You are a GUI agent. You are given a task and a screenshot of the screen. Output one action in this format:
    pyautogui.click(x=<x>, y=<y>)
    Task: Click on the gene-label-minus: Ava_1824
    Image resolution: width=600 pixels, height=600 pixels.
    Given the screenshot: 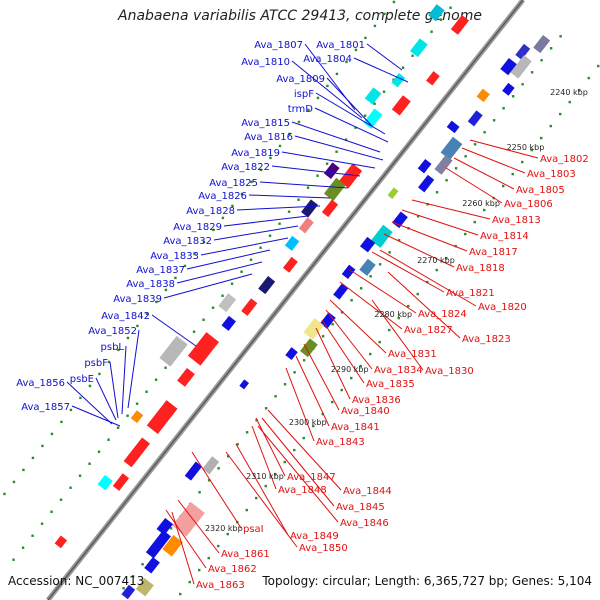 What is the action you would take?
    pyautogui.click(x=442, y=314)
    